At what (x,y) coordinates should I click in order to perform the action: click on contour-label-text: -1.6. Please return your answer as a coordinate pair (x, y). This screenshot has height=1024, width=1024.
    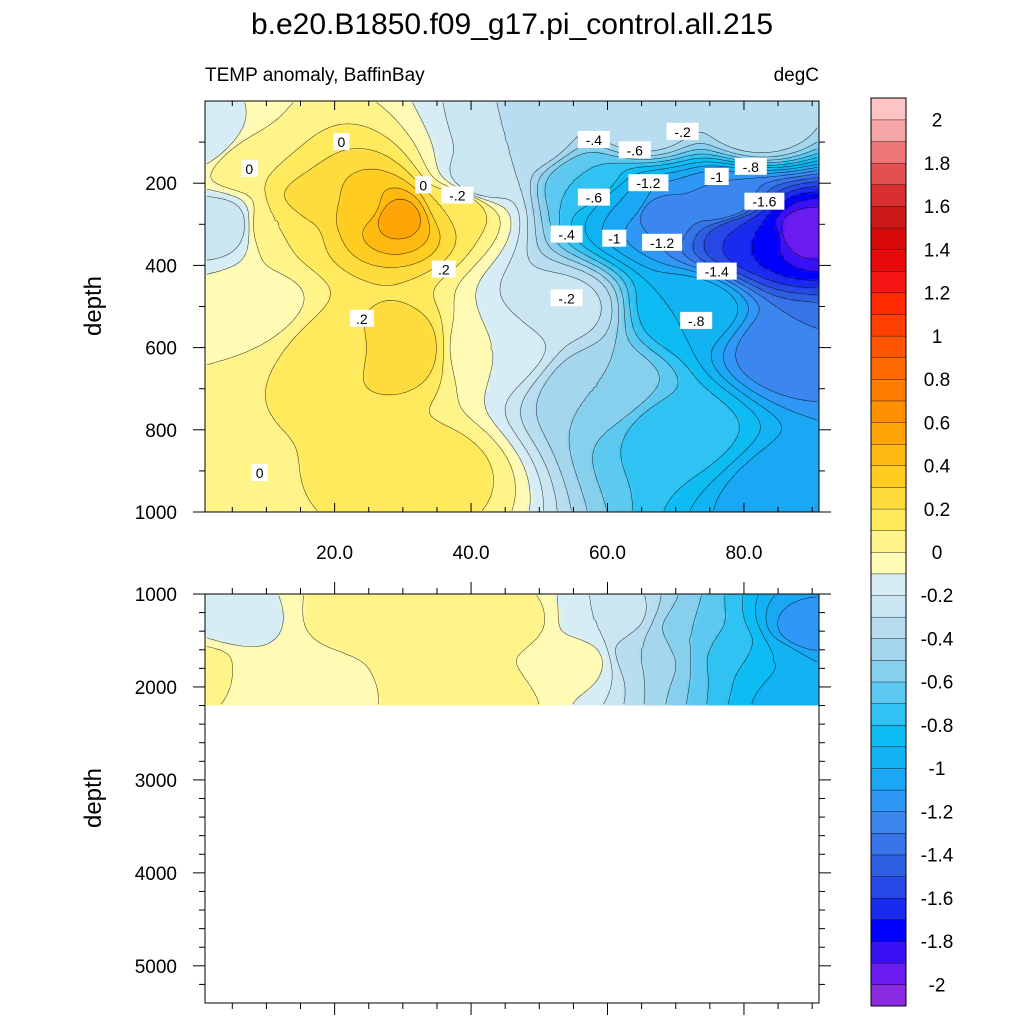
    Looking at the image, I should click on (764, 202).